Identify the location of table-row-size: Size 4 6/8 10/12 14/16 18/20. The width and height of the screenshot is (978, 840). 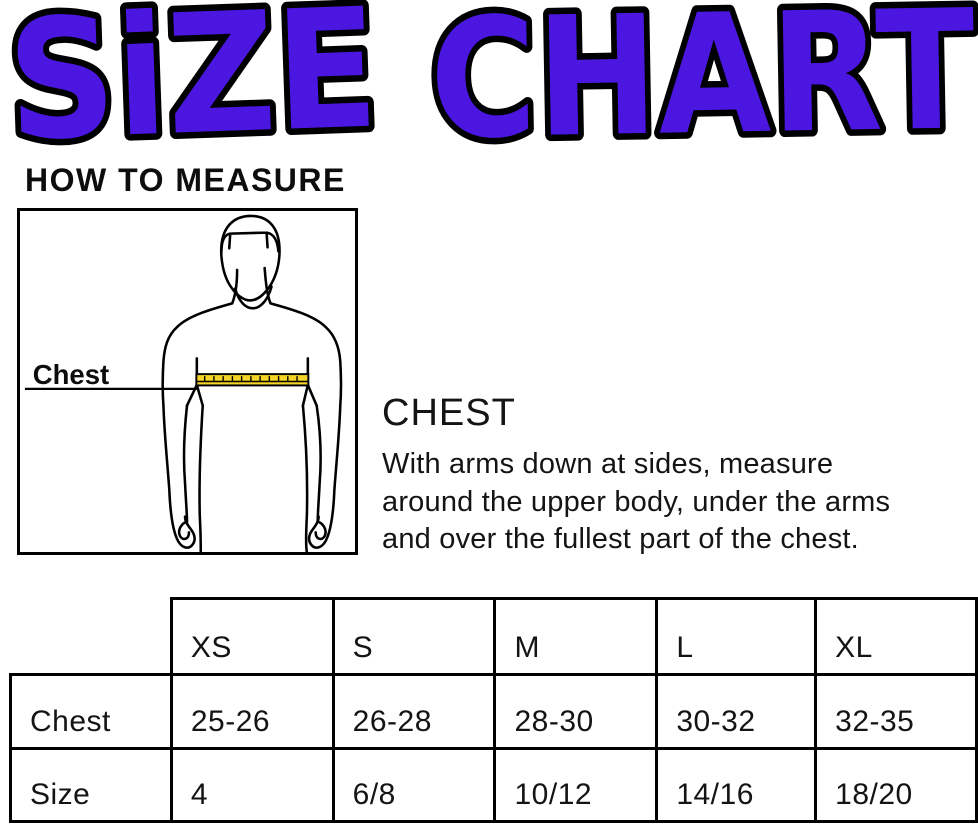
(493, 785).